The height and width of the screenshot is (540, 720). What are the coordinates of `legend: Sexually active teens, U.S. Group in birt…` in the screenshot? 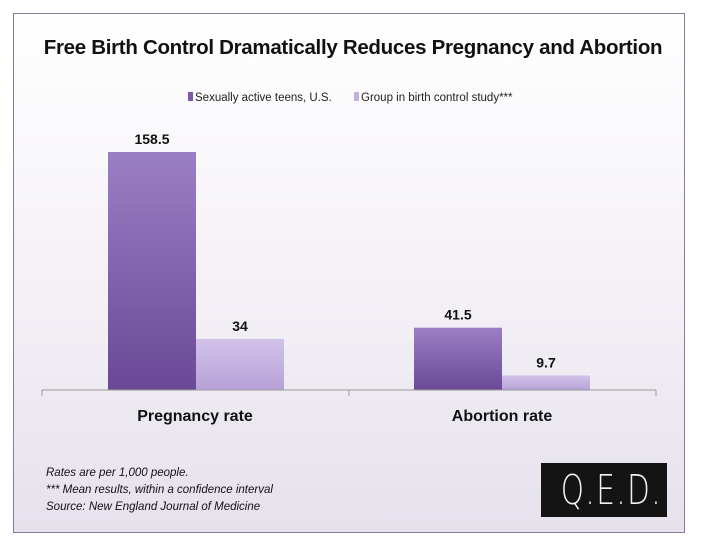 It's located at (350, 98).